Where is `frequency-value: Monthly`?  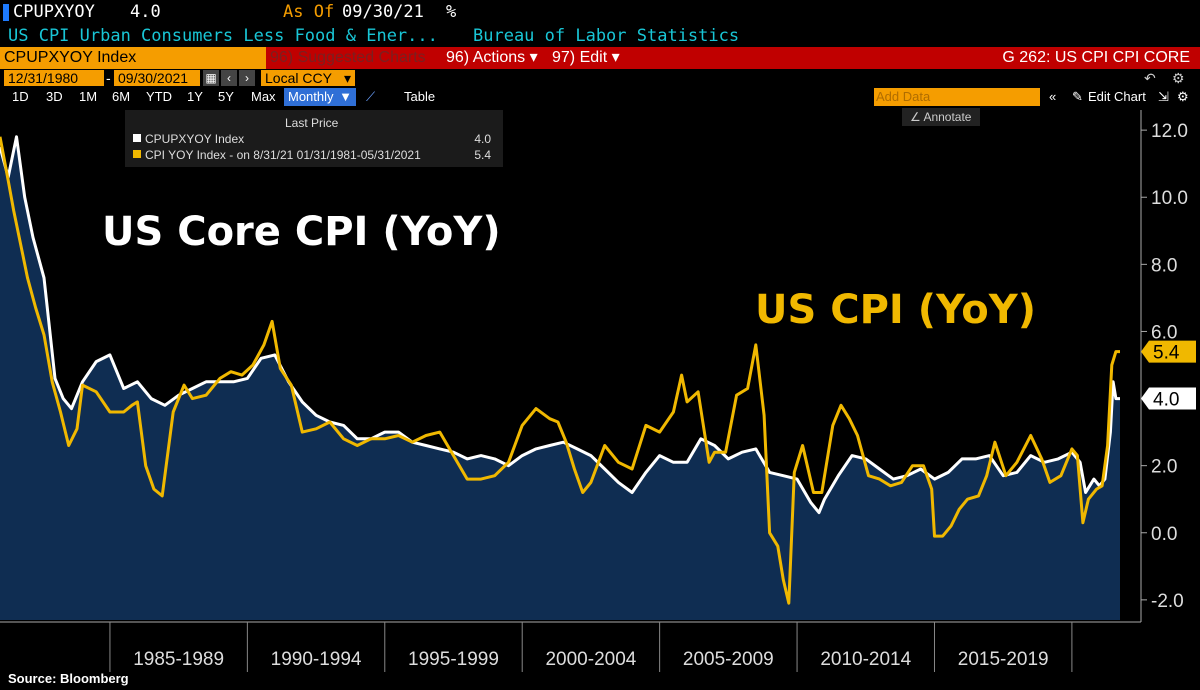
frequency-value: Monthly is located at coordinates (311, 96).